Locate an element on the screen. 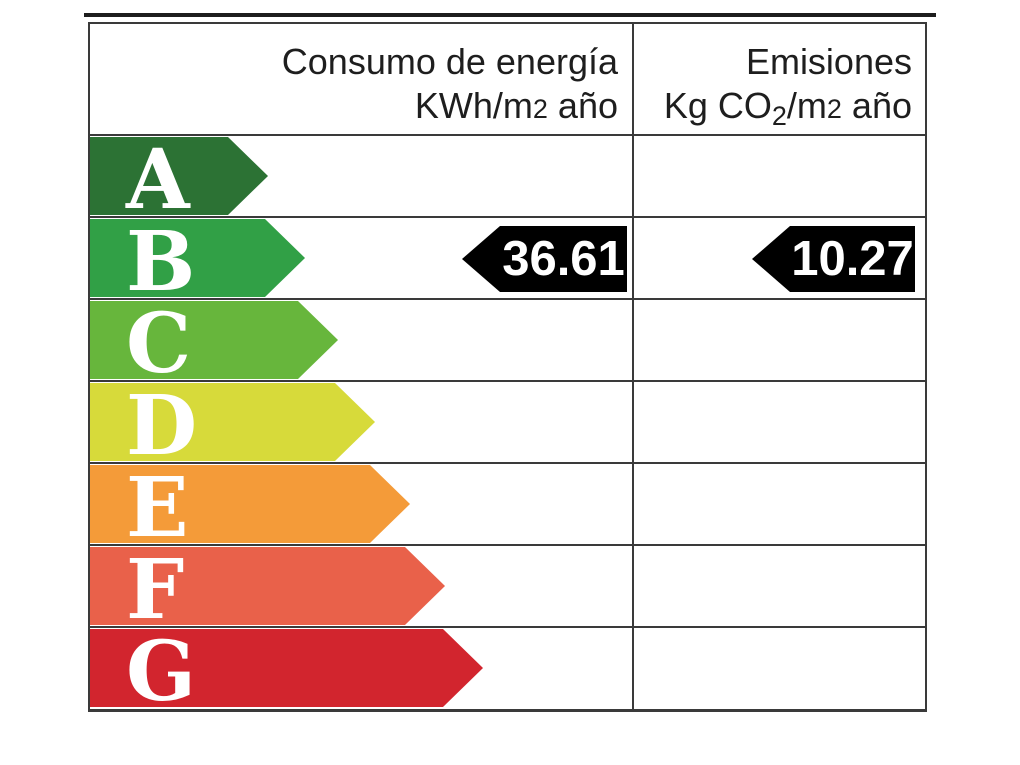 The width and height of the screenshot is (1020, 765). rating-bar-f: F is located at coordinates (267, 589).